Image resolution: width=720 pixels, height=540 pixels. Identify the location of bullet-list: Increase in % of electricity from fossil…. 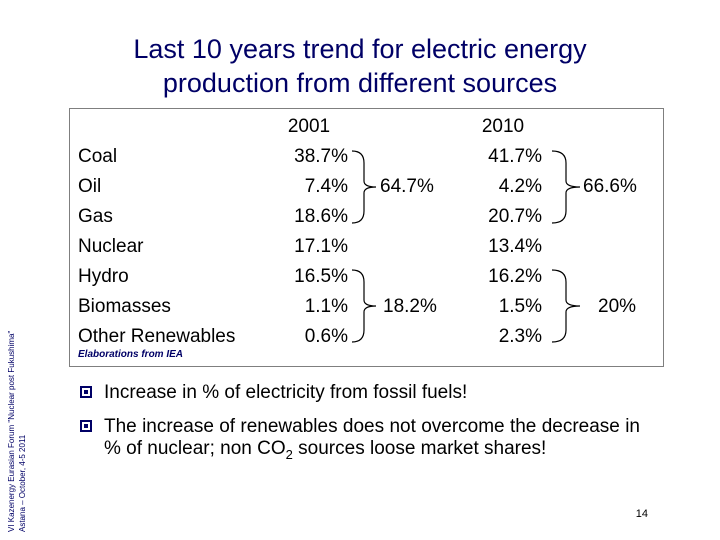
(360, 430).